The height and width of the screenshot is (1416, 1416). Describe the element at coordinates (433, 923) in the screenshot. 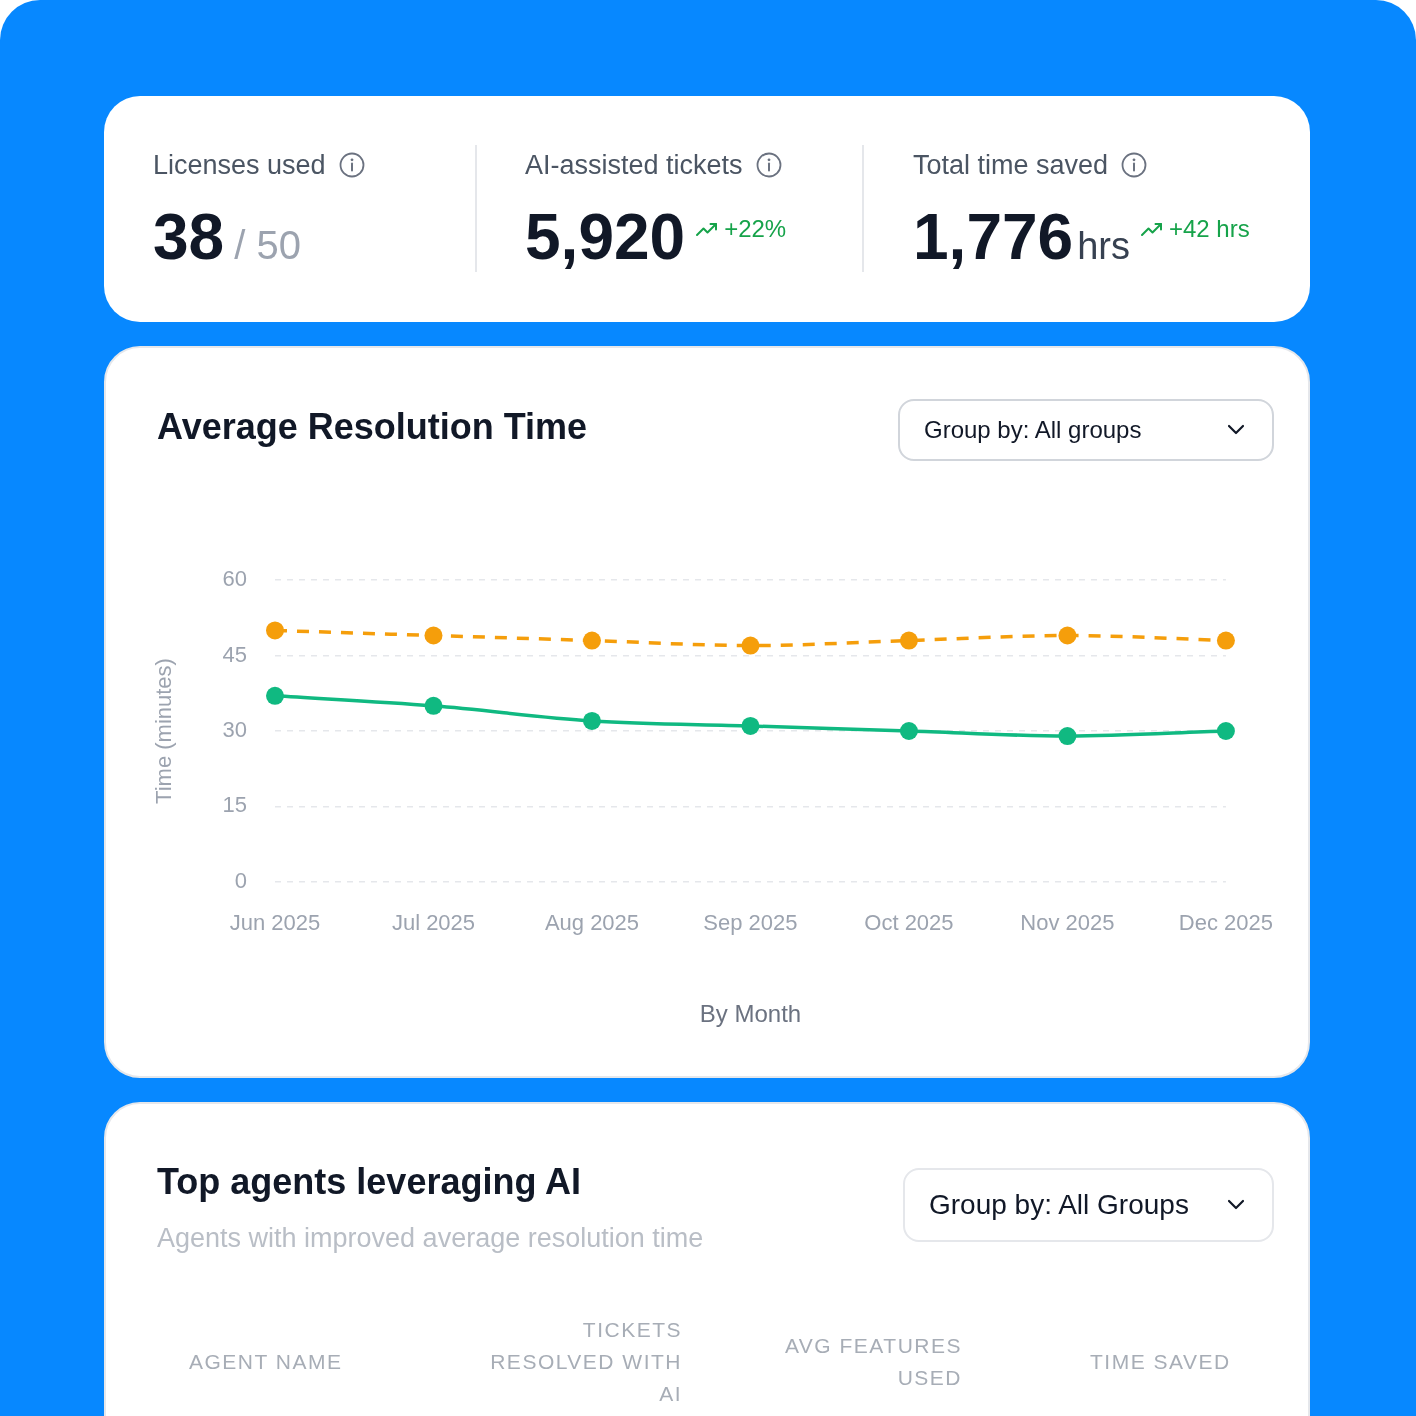

I see `x-tick-label: Jul 2025` at that location.